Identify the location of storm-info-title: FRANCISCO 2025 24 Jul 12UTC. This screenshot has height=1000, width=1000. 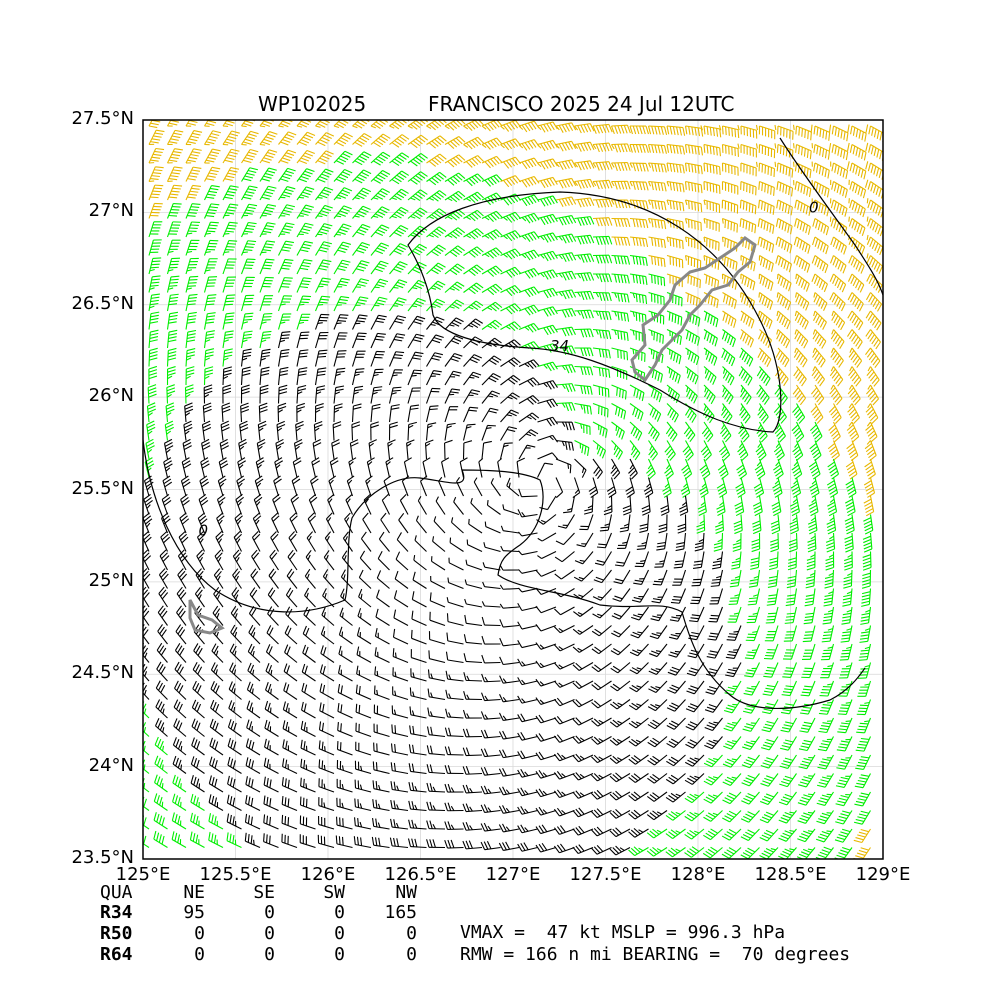
(581, 104).